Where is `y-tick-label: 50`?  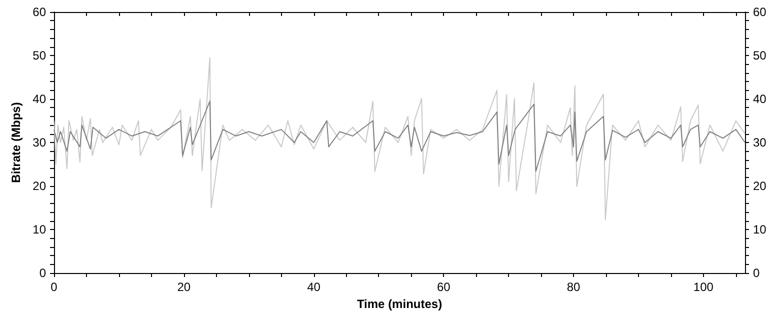
y-tick-label: 50 is located at coordinates (39, 55).